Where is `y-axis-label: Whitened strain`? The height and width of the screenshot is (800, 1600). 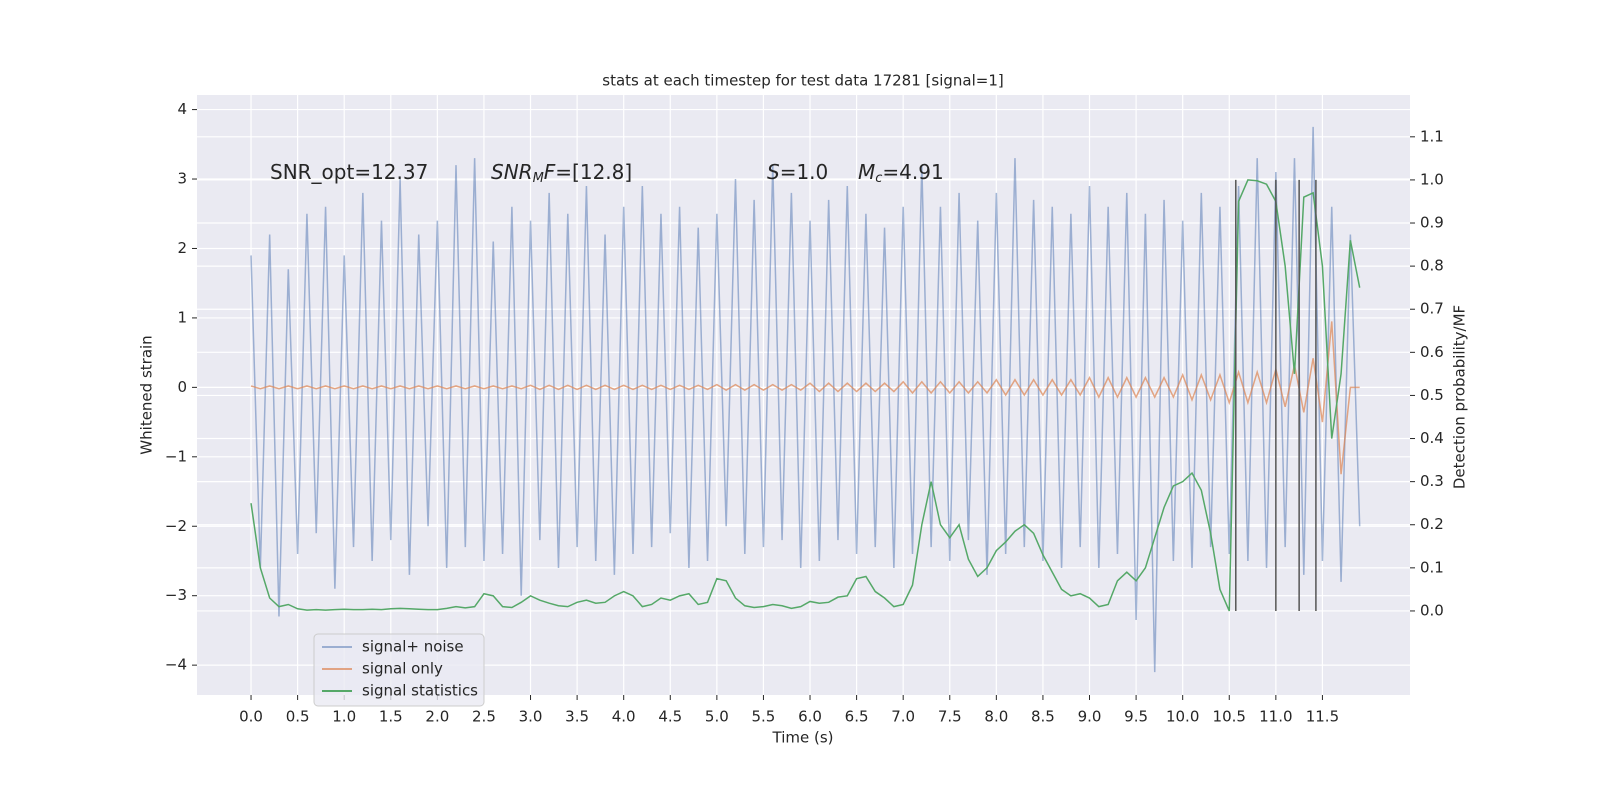
y-axis-label: Whitened strain is located at coordinates (147, 394).